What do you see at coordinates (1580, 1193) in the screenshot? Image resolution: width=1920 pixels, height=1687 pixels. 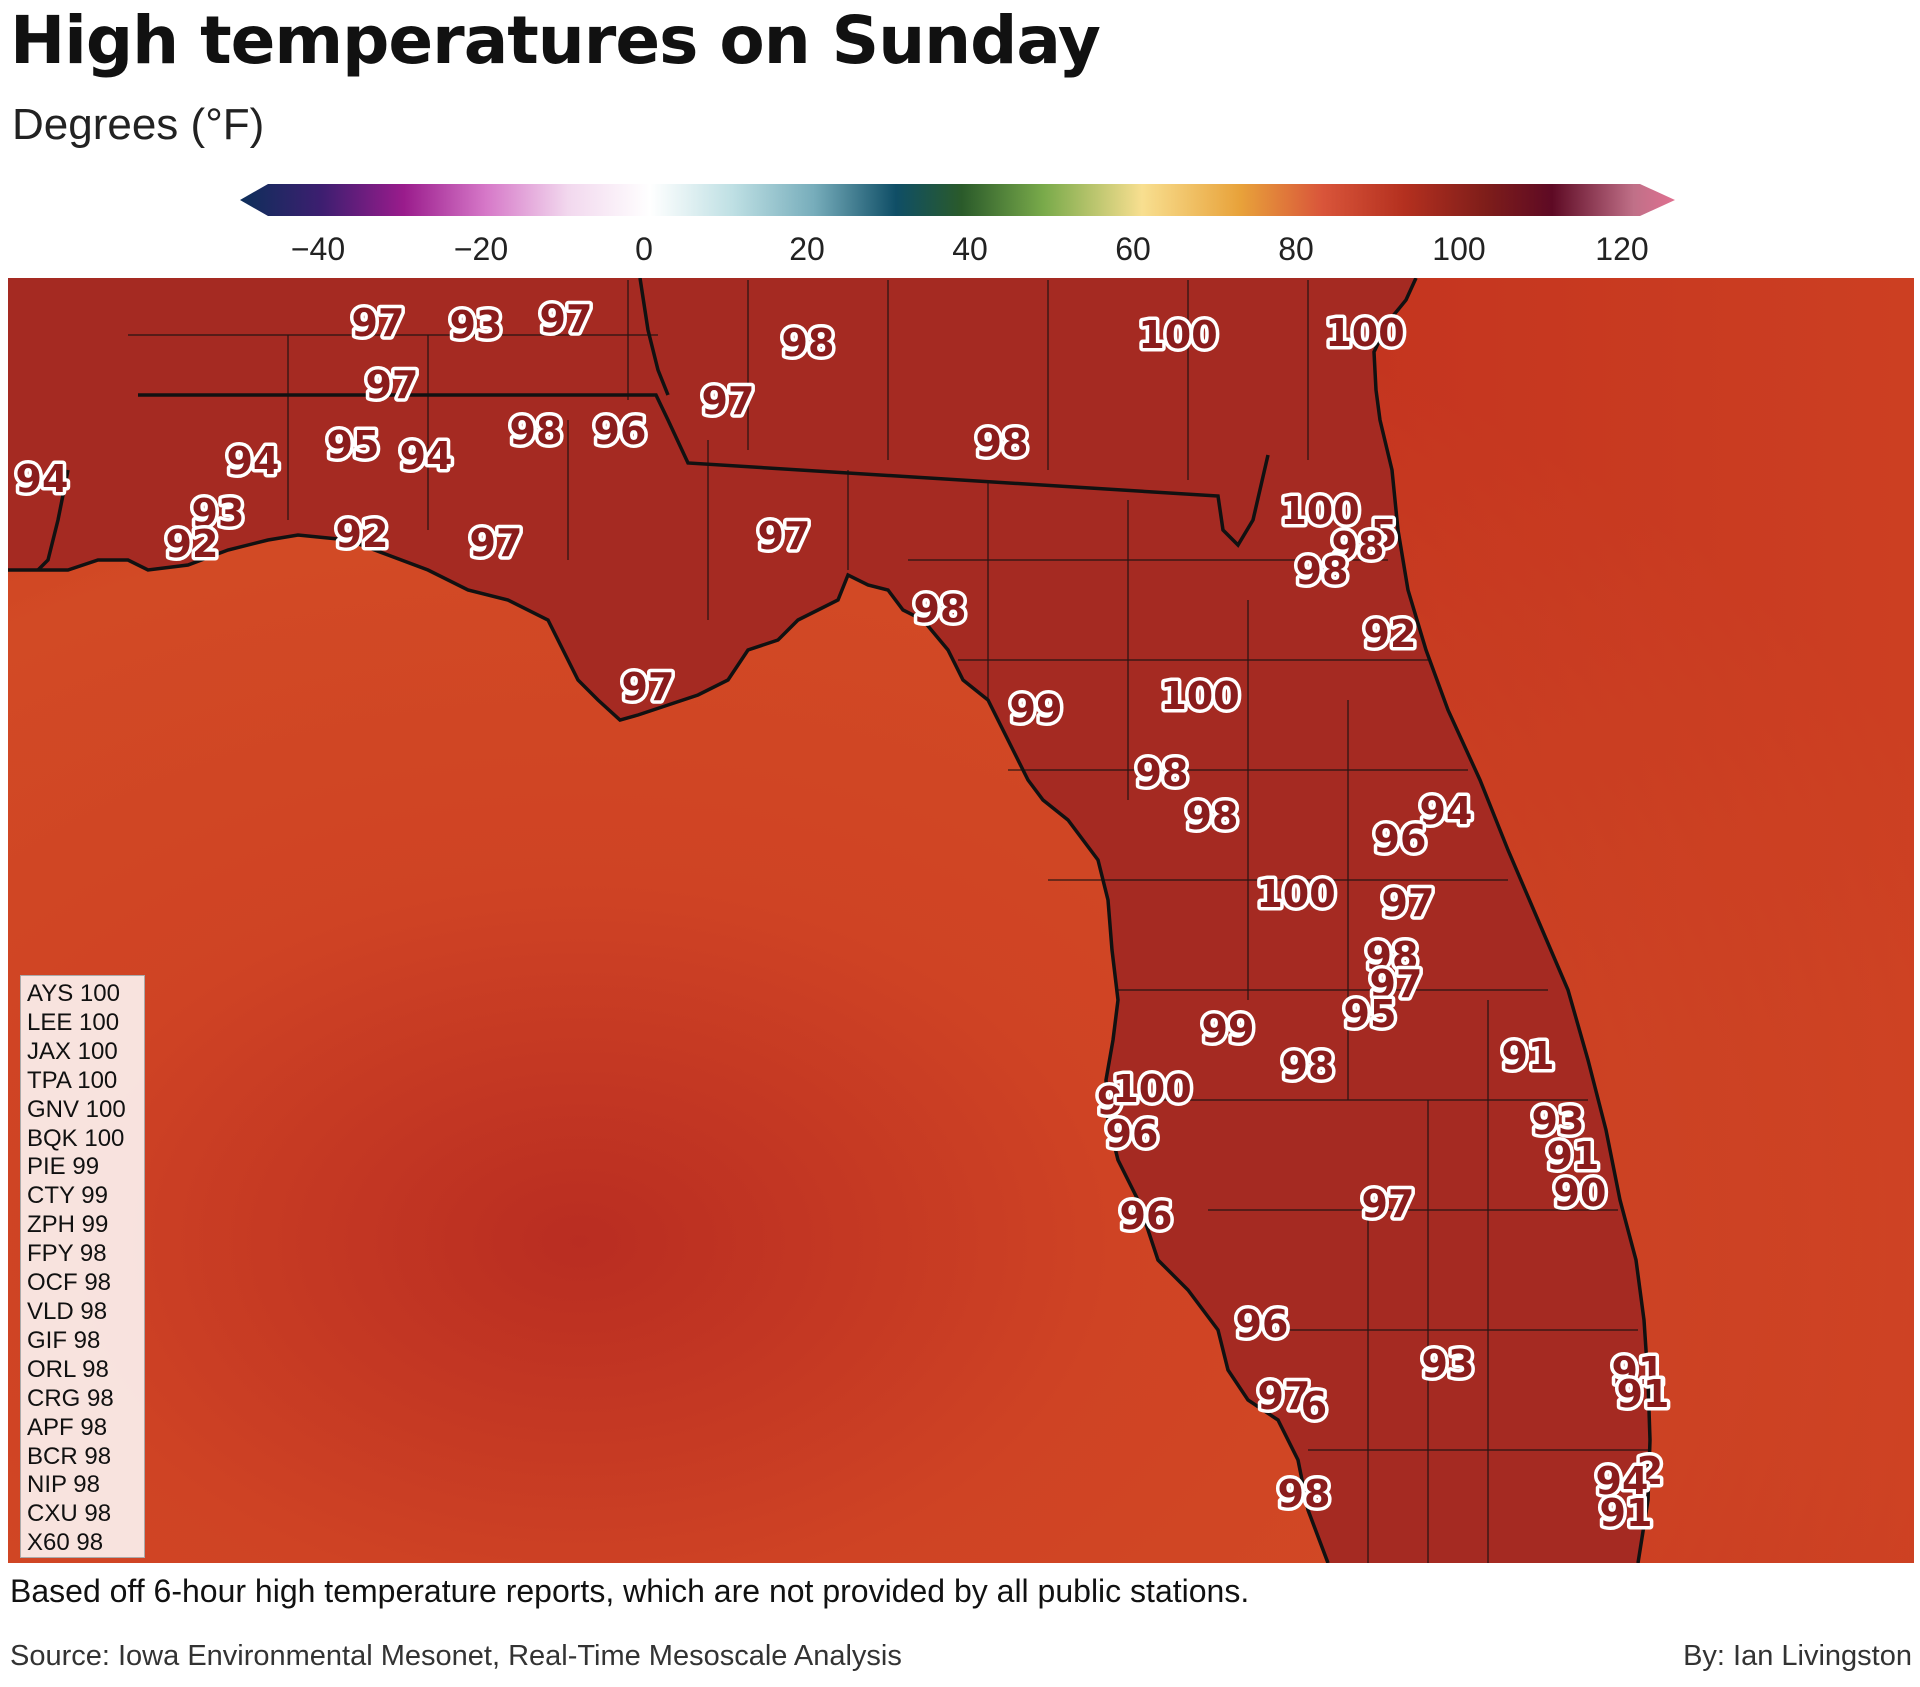 I see `station-temp-label: 90` at bounding box center [1580, 1193].